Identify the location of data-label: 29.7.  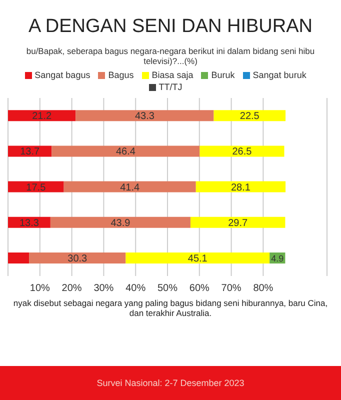
(238, 223).